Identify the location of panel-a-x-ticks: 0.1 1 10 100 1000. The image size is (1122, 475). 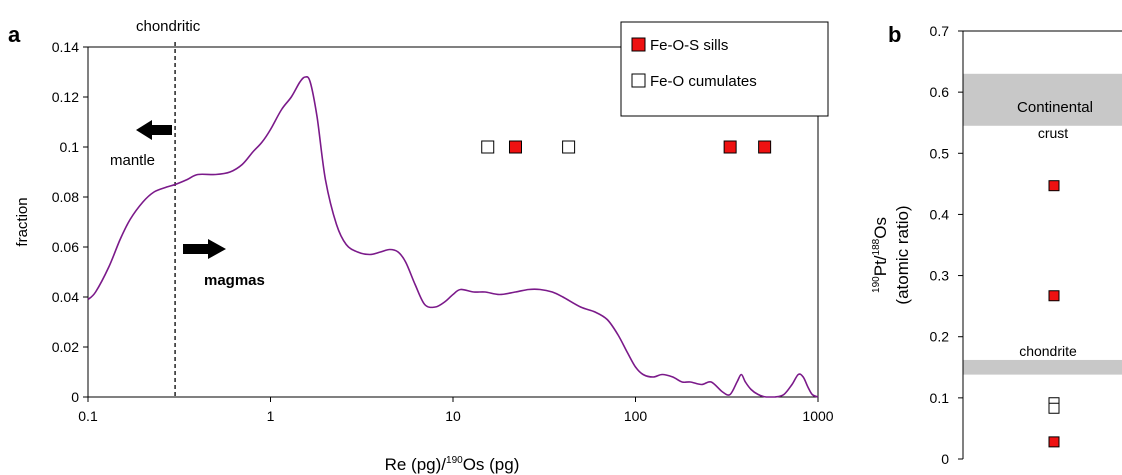
(456, 410).